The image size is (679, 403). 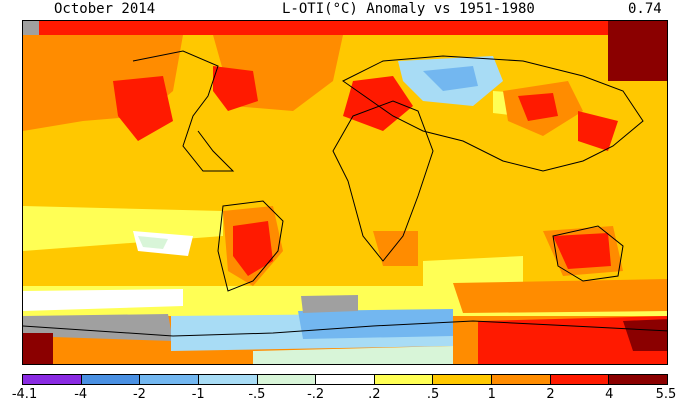 What do you see at coordinates (645, 9) in the screenshot?
I see `global-mean-value: 0.74` at bounding box center [645, 9].